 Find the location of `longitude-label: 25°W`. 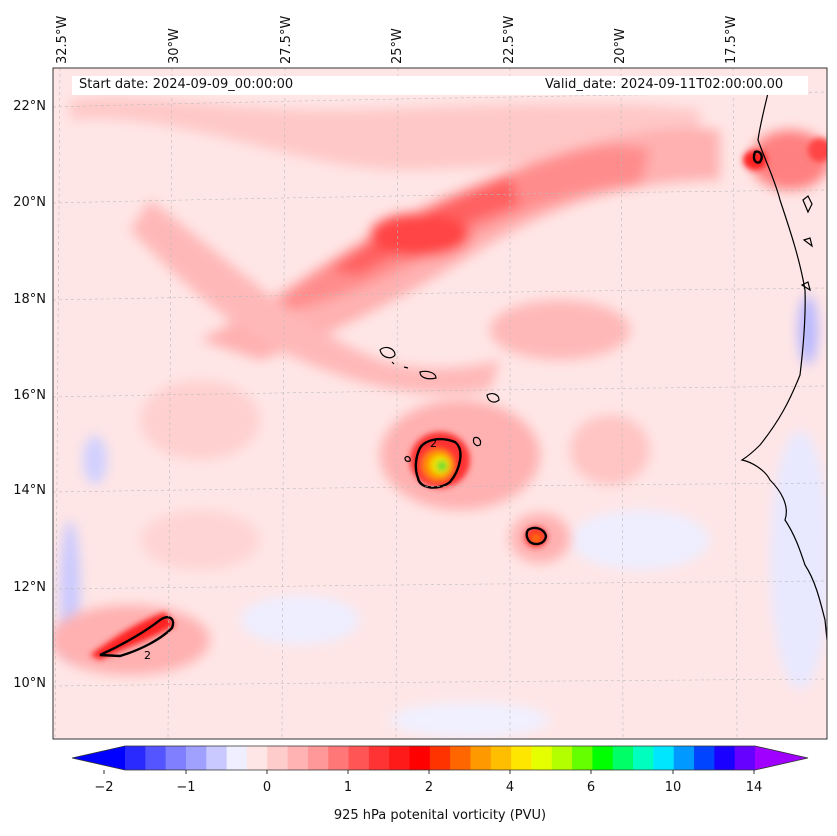

longitude-label: 25°W is located at coordinates (398, 34).